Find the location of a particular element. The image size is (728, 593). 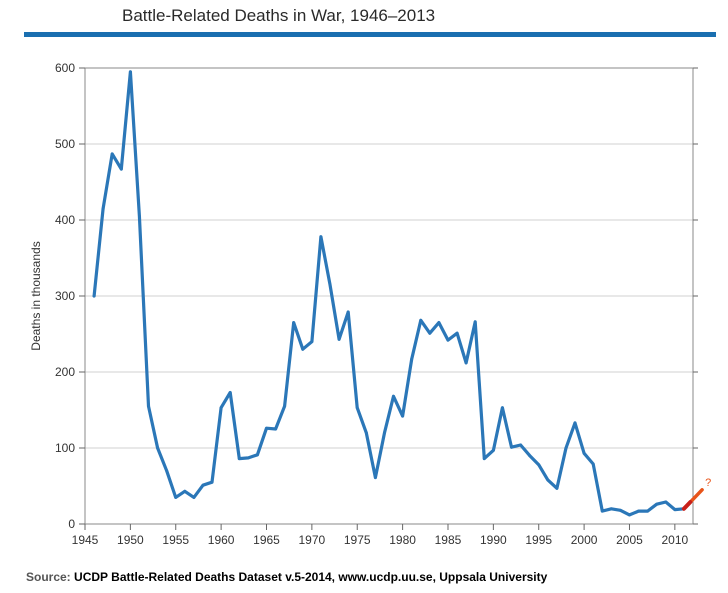

x-tick-label: 1995 is located at coordinates (538, 540).